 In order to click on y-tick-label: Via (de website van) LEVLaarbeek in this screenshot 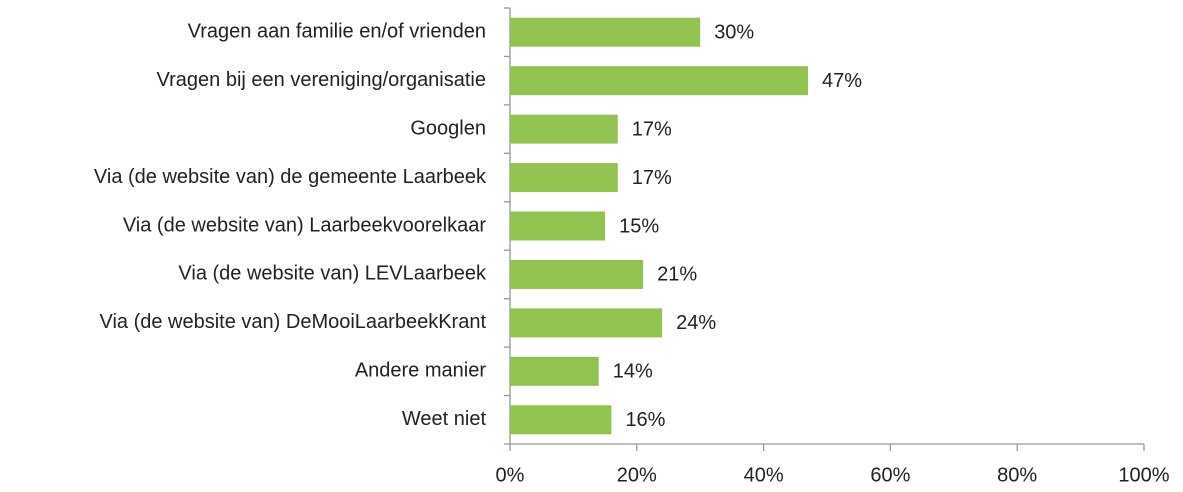, I will do `click(332, 274)`.